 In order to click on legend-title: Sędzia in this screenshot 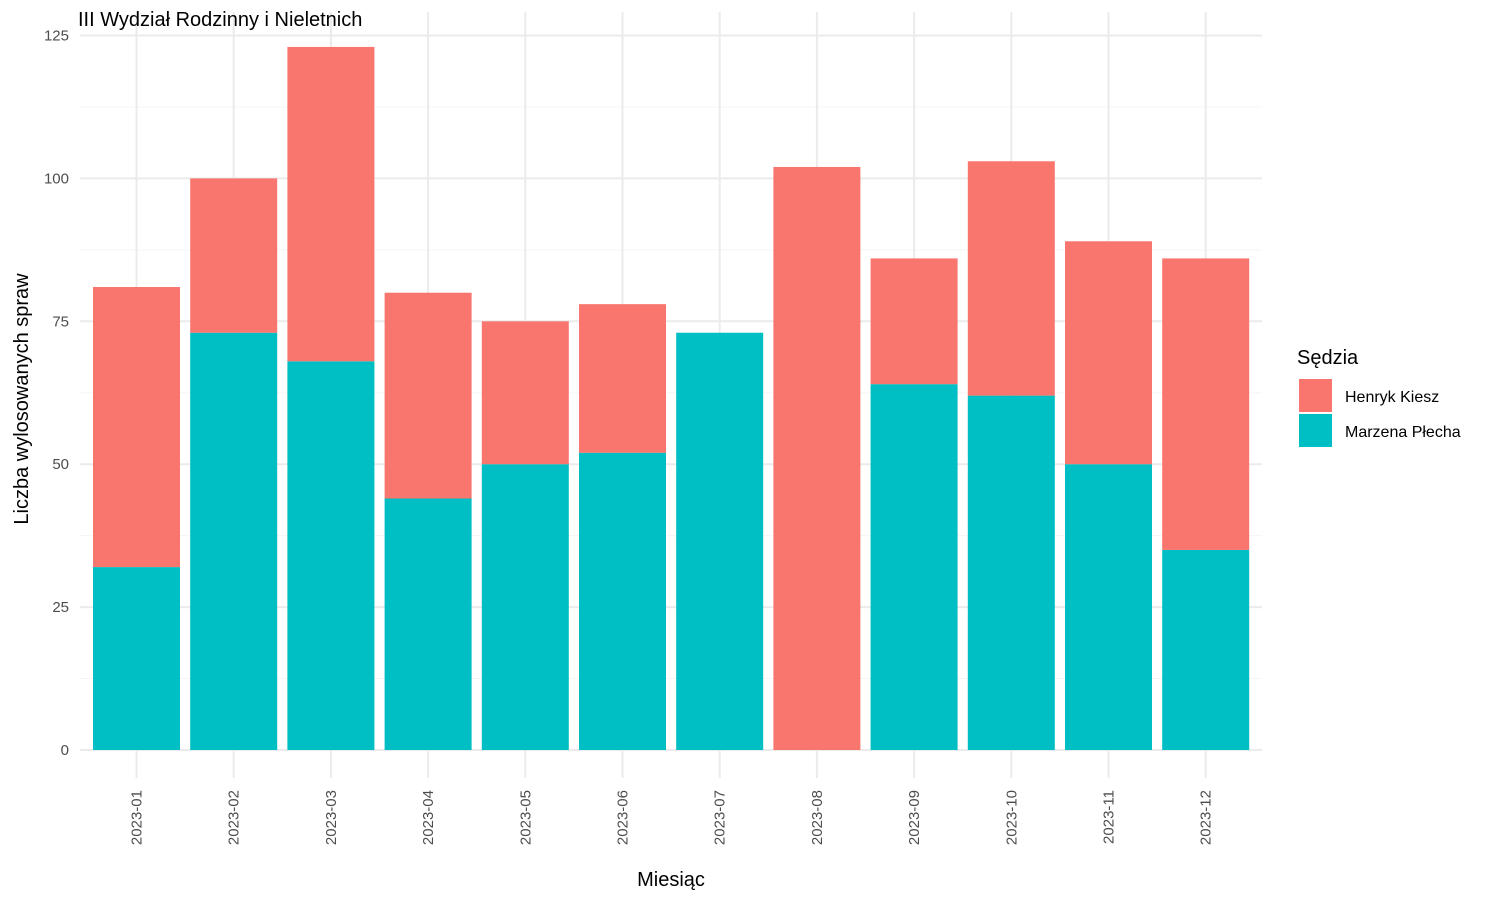, I will do `click(1328, 358)`.